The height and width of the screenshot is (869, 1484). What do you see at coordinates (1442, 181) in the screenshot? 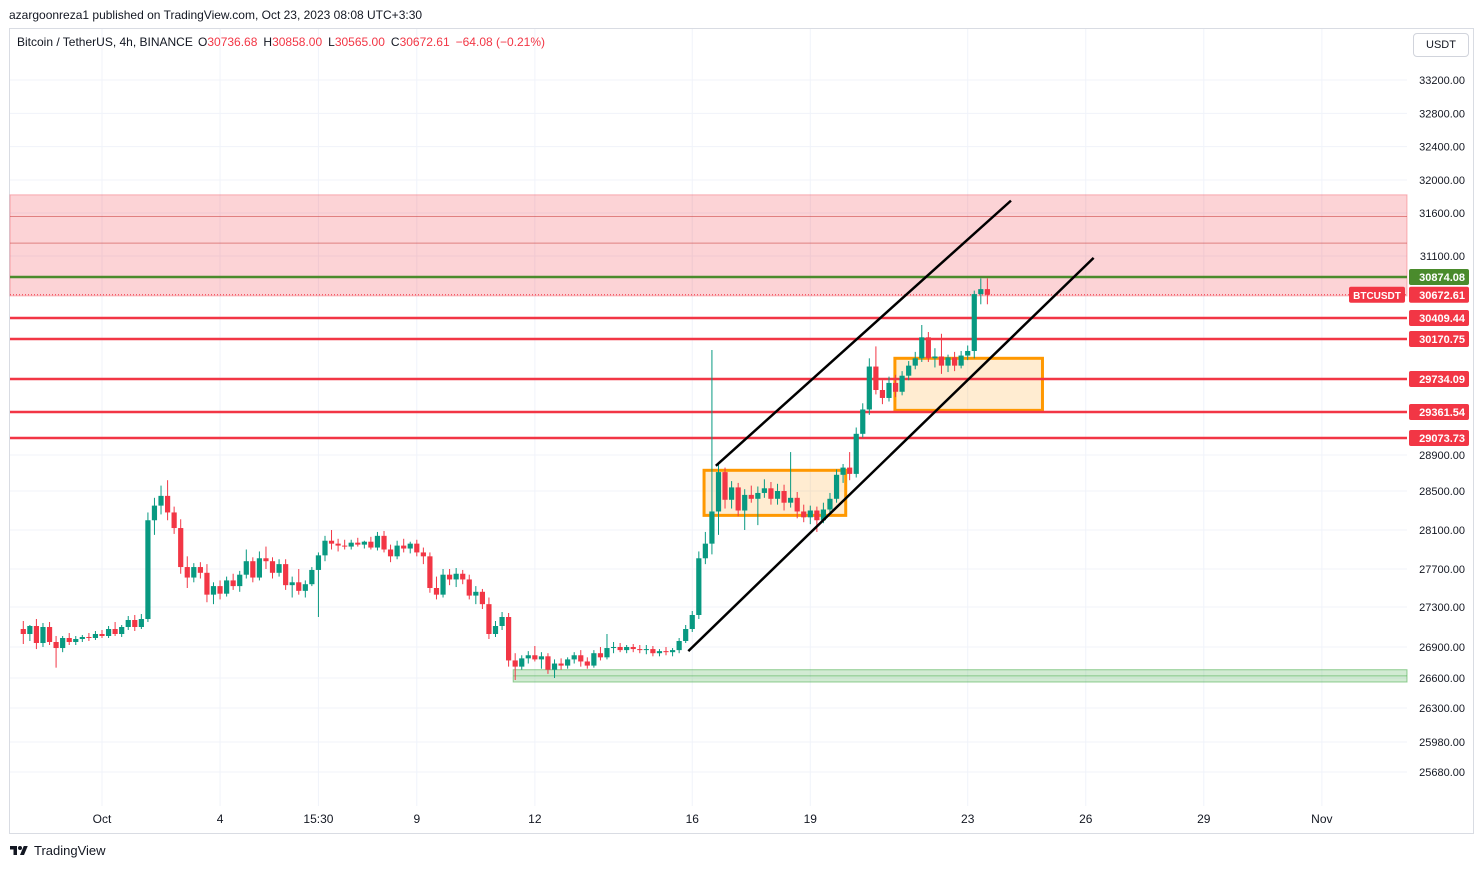
I see `price-tick-label: 32000.00` at bounding box center [1442, 181].